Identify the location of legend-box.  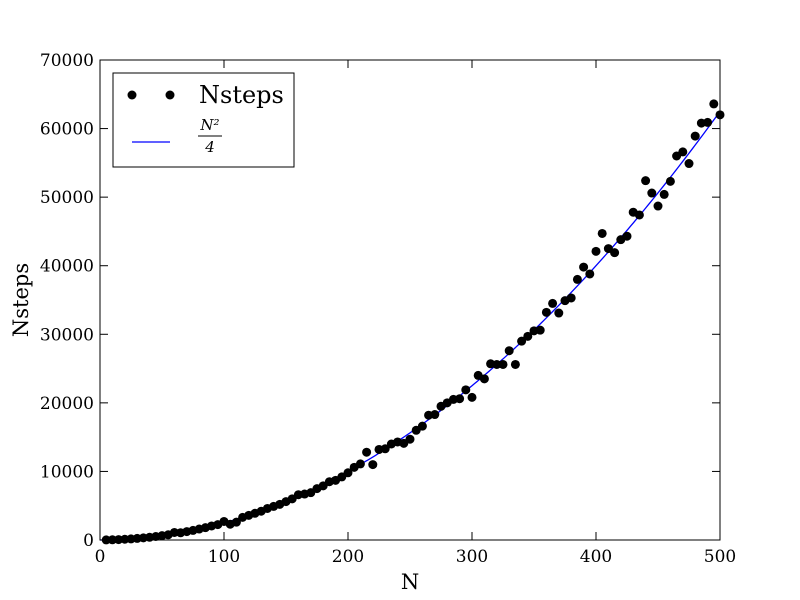
(203, 120).